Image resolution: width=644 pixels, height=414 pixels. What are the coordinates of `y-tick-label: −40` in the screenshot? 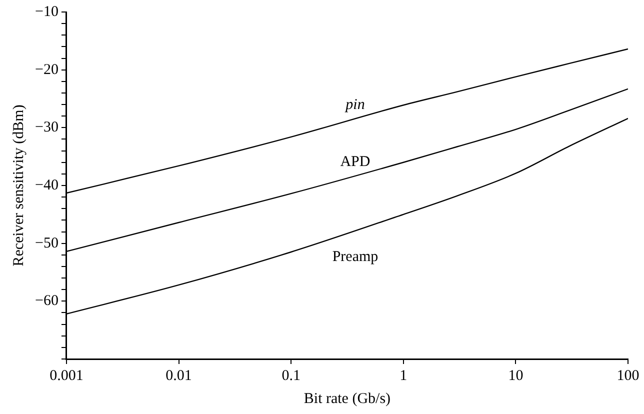 It's located at (46, 185).